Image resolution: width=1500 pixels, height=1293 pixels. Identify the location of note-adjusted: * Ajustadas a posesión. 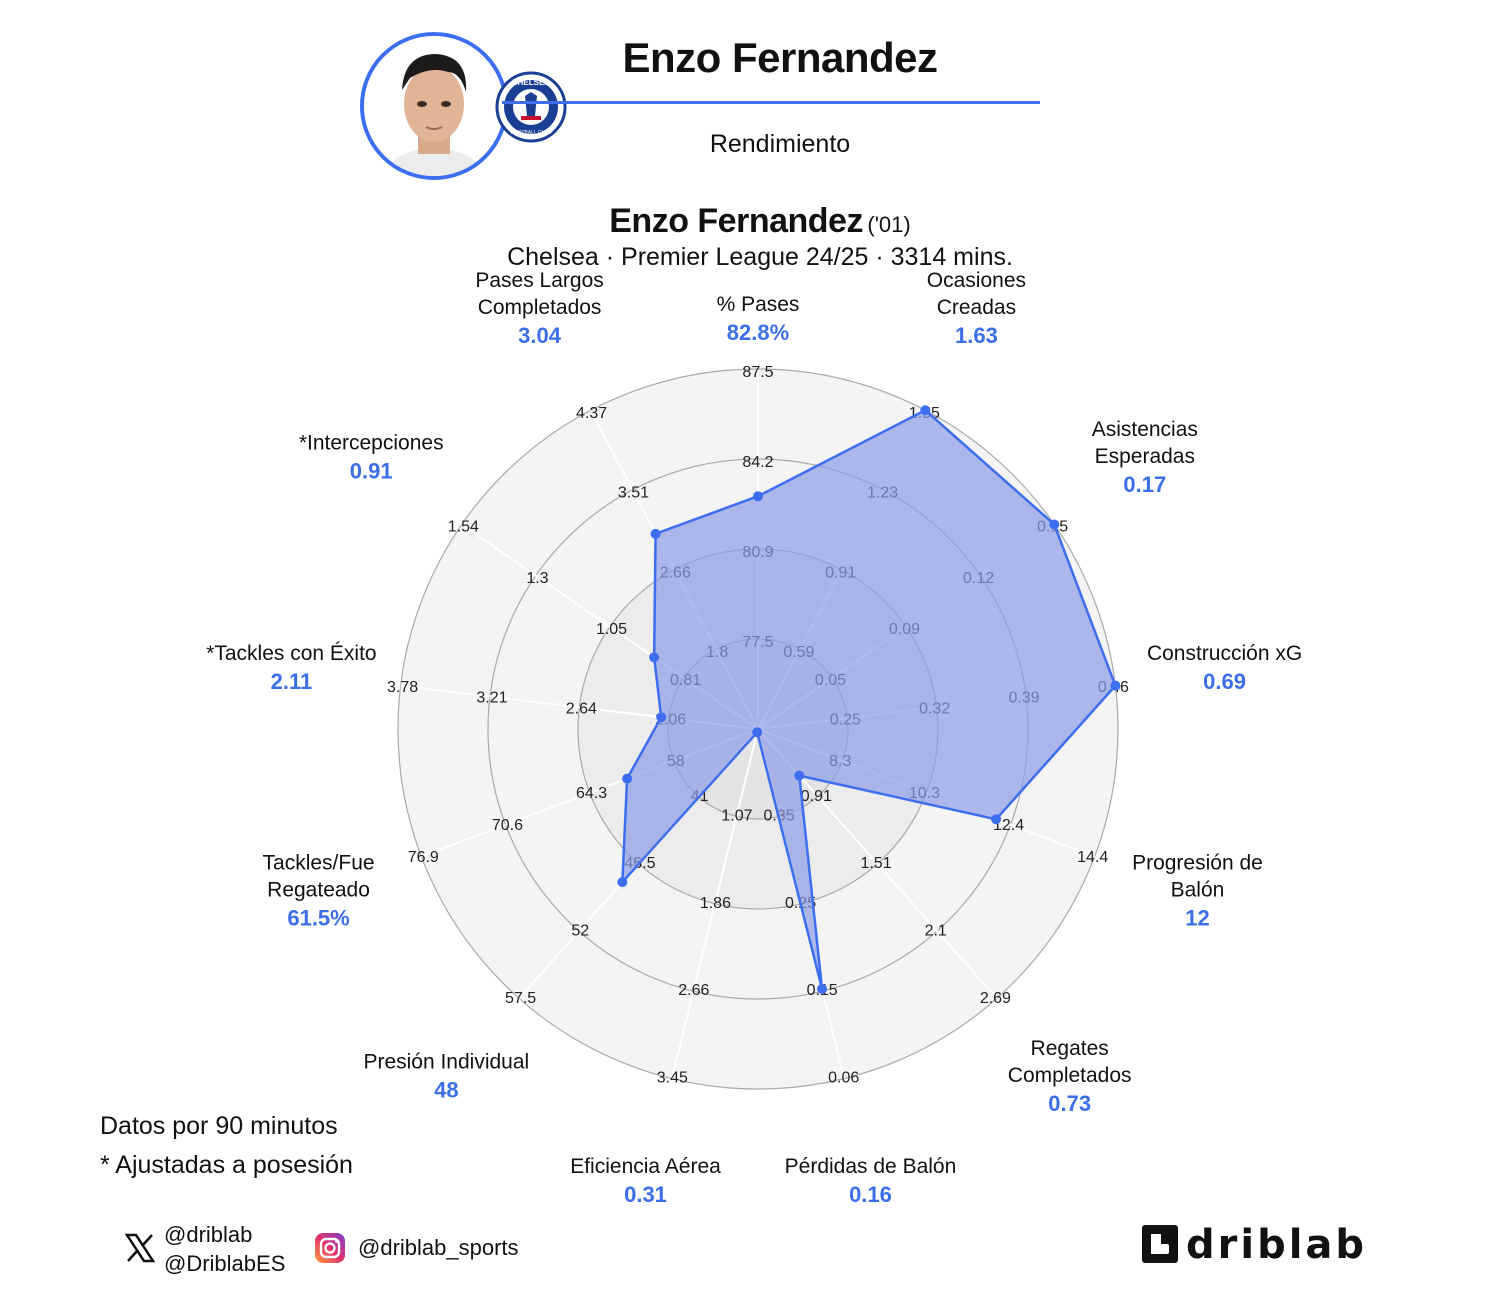
(226, 1165).